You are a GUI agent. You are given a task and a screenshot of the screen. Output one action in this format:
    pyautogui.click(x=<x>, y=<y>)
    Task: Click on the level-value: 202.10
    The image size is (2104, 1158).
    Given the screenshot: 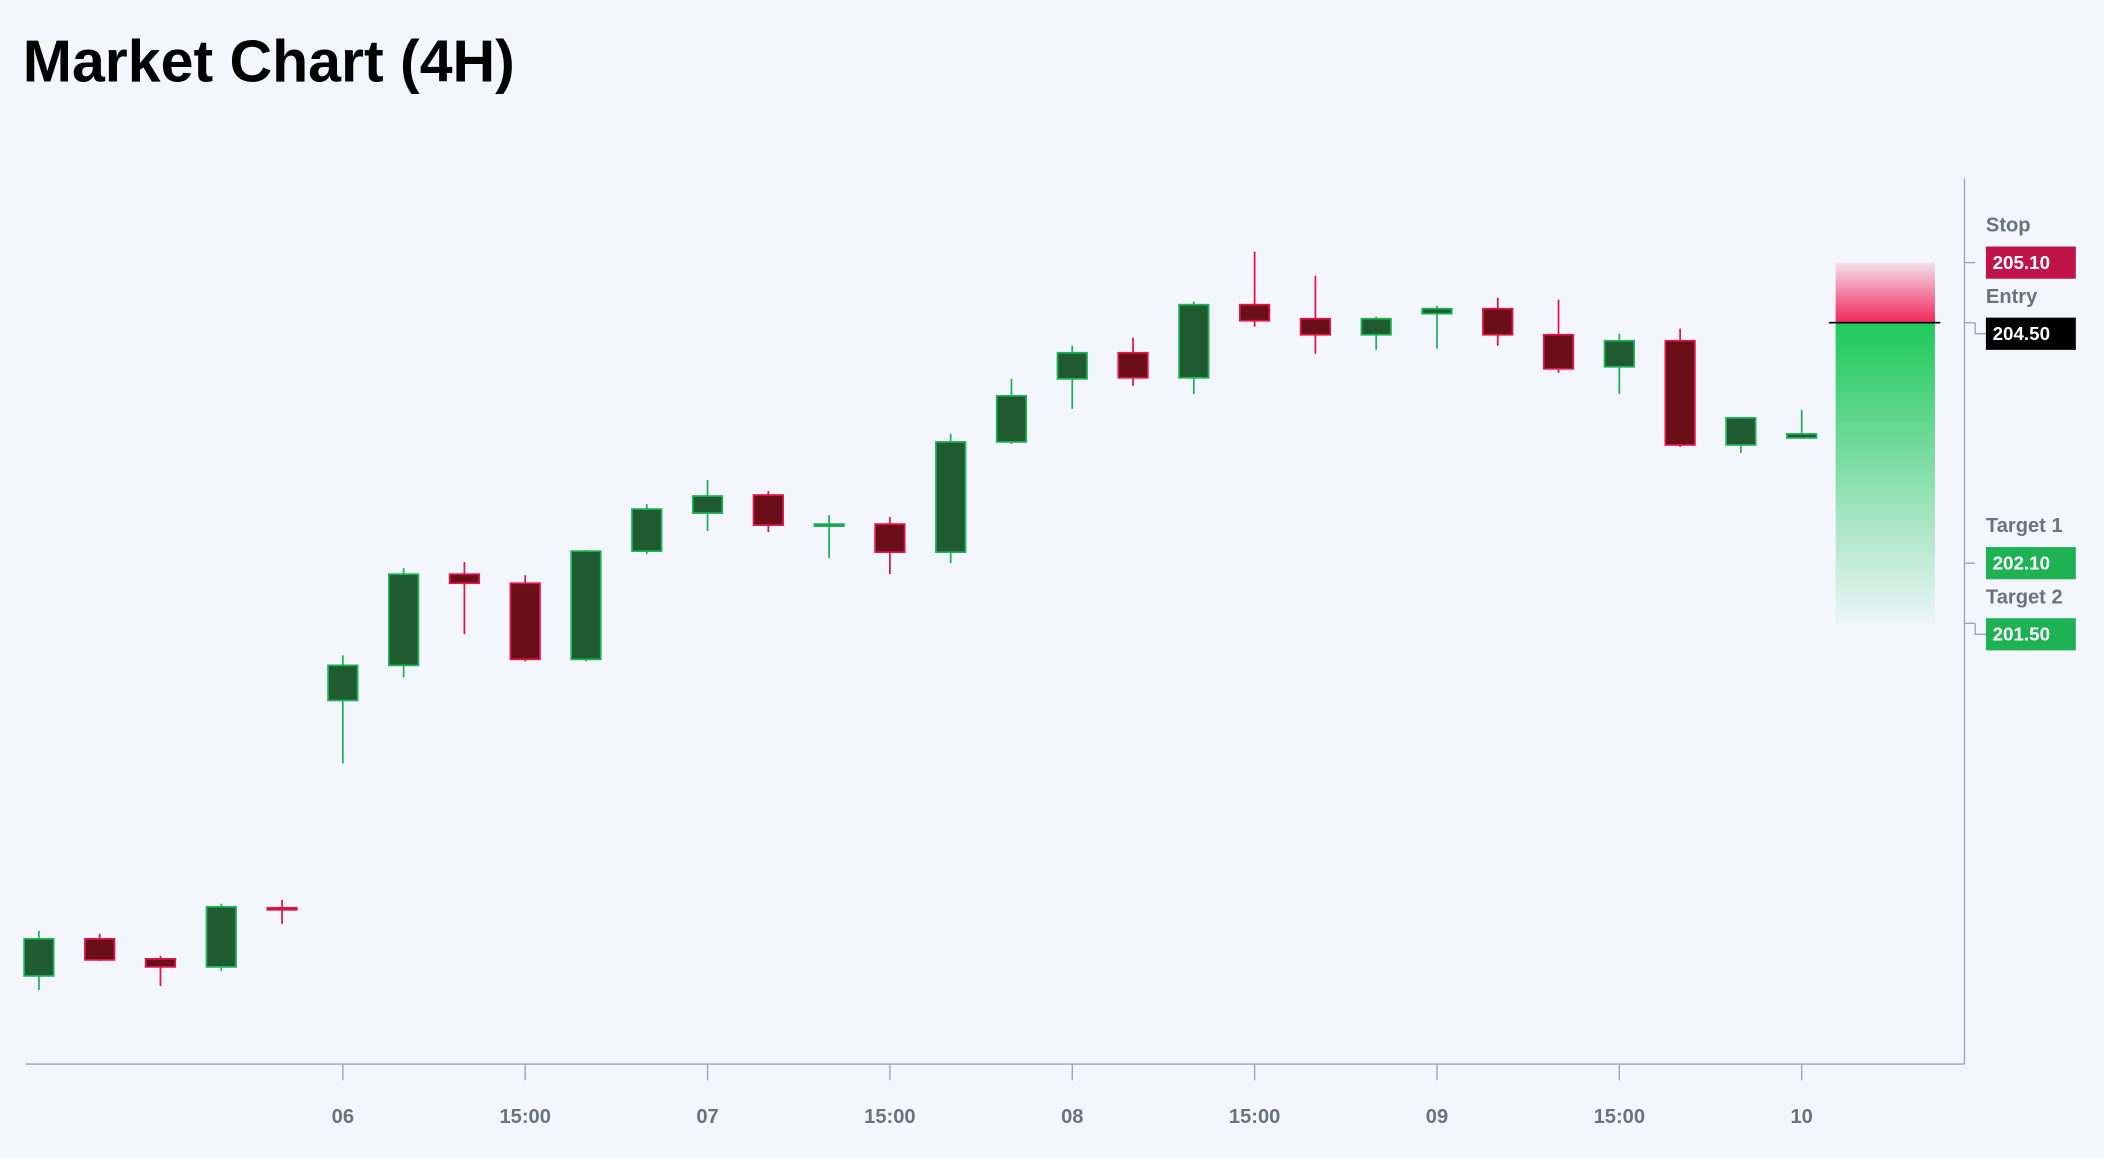 What is the action you would take?
    pyautogui.click(x=2021, y=562)
    